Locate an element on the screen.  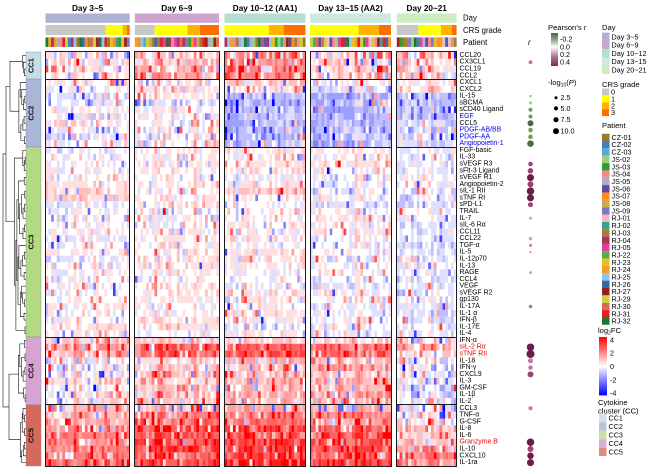
svg-text: Day 20~21 is located at coordinates (427, 8).